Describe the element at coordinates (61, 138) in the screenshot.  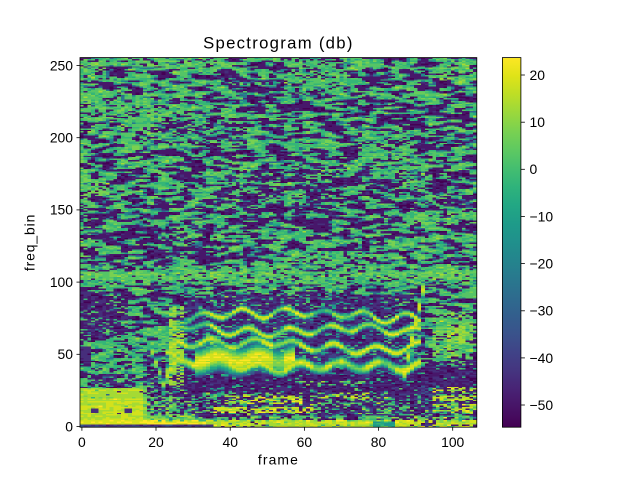
I see `svg-text: 200` at that location.